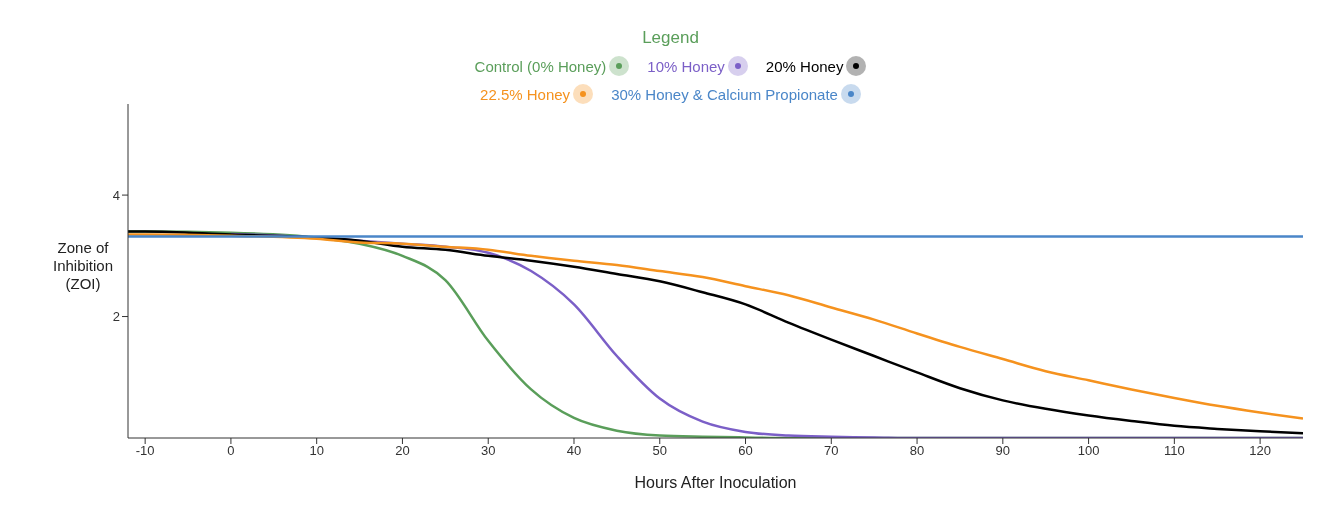 This screenshot has height=531, width=1325. Describe the element at coordinates (745, 451) in the screenshot. I see `x-tick-label: 60` at that location.